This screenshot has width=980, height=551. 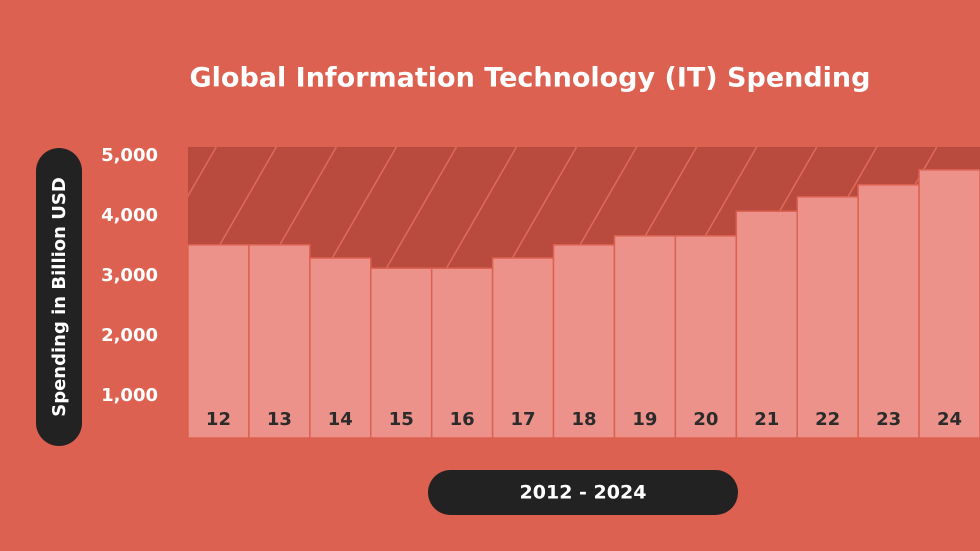 What do you see at coordinates (766, 419) in the screenshot?
I see `x-tick-label: 21` at bounding box center [766, 419].